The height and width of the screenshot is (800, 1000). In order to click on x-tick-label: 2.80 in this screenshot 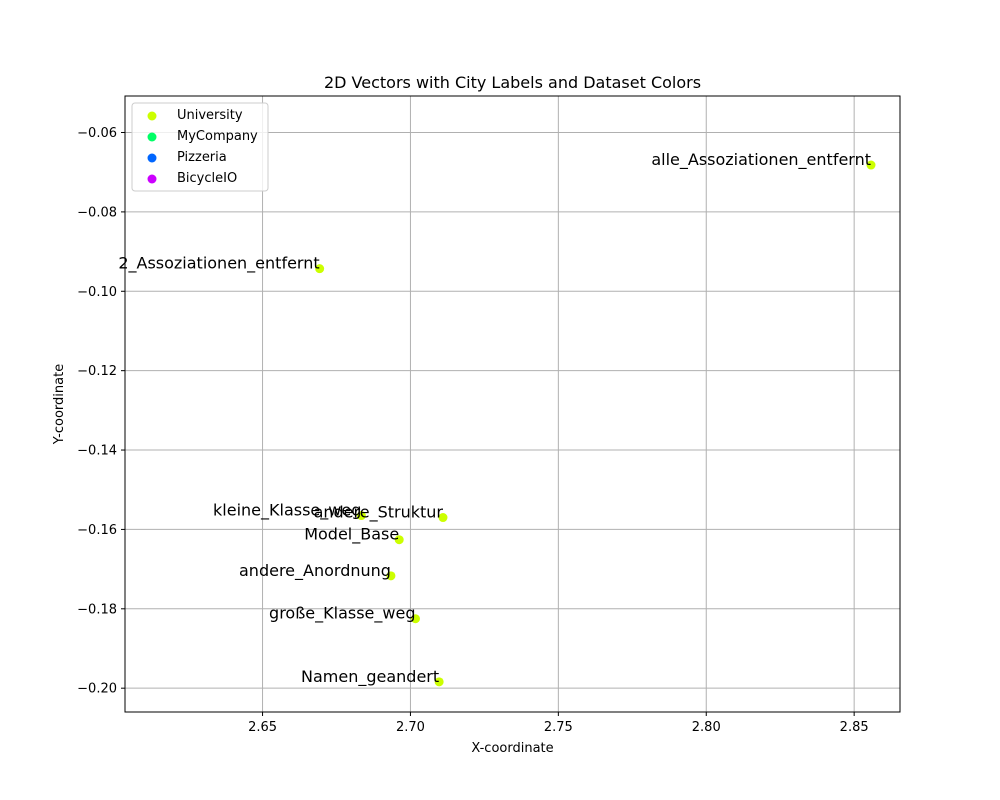, I will do `click(706, 727)`.